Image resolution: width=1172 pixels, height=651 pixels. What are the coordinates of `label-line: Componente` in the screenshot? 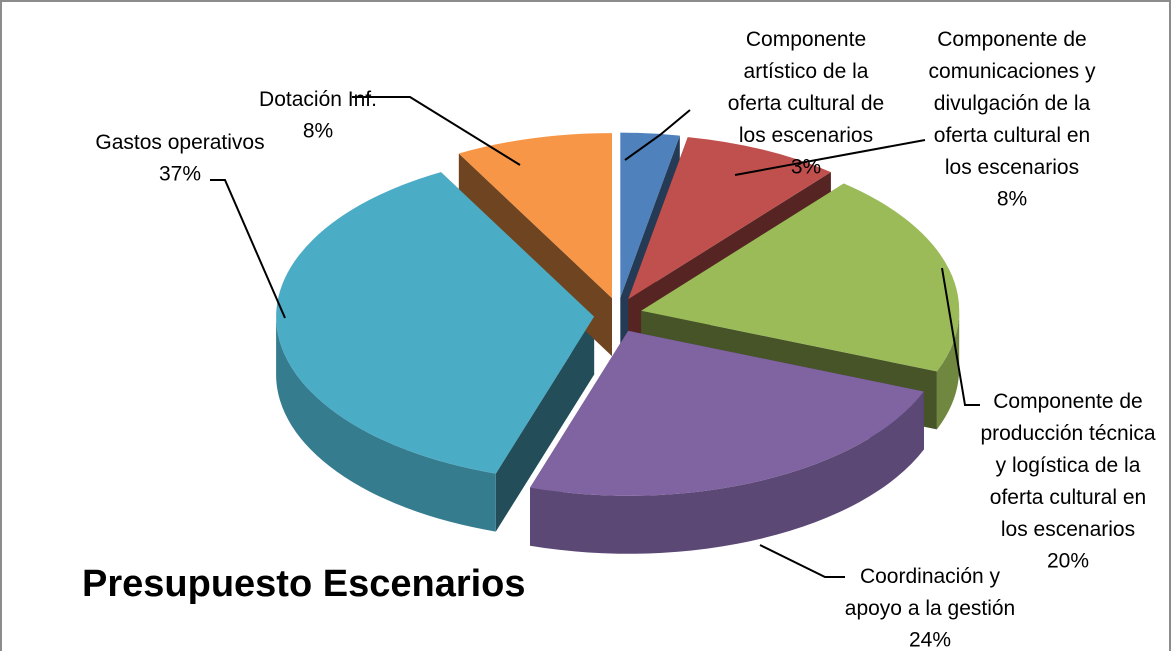 It's located at (806, 39).